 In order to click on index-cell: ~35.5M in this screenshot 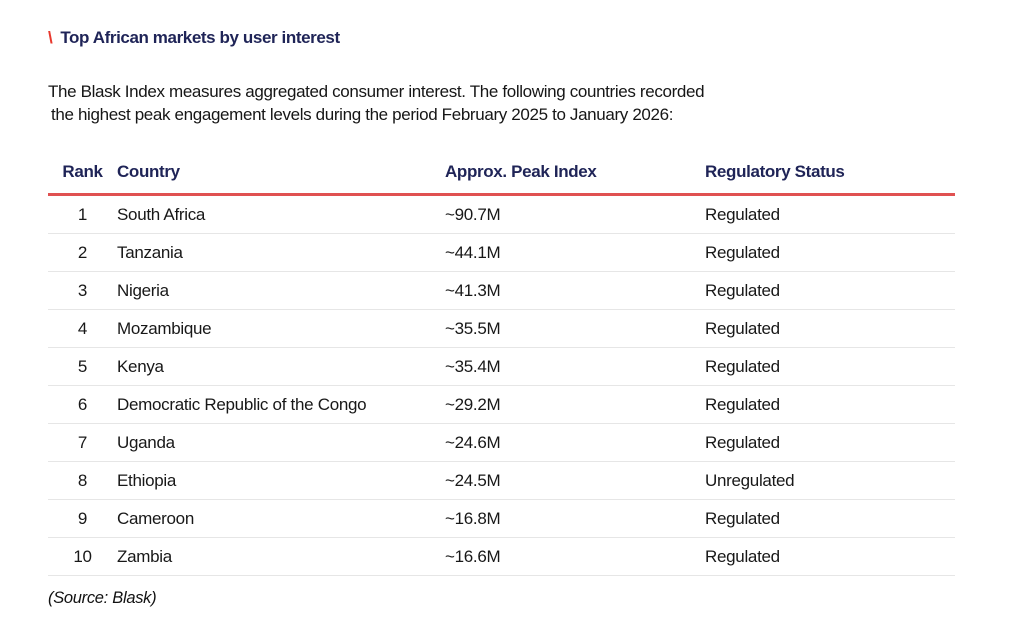, I will do `click(575, 328)`.